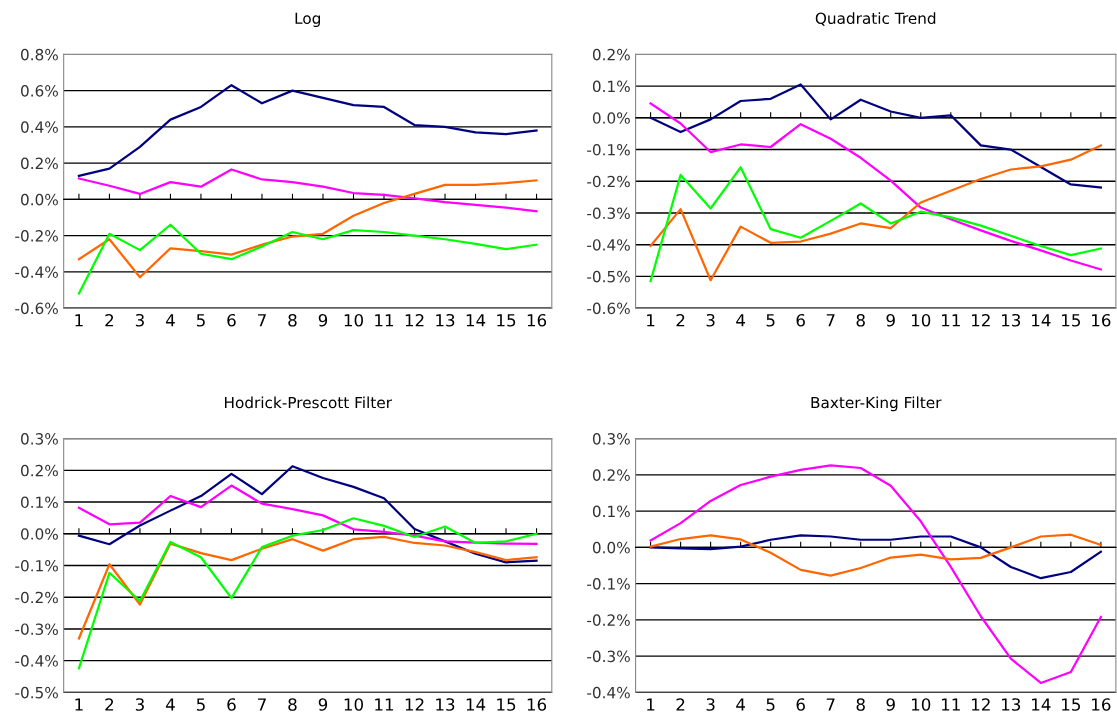  Describe the element at coordinates (307, 19) in the screenshot. I see `chart-title: Log` at that location.